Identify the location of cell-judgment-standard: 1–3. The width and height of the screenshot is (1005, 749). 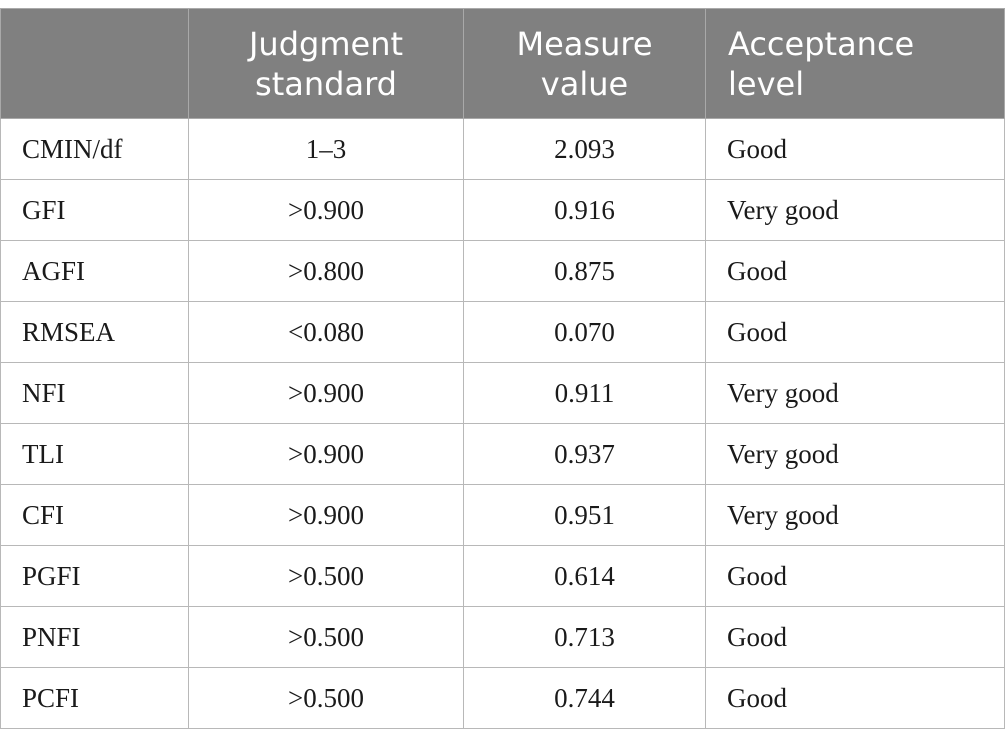
(326, 149).